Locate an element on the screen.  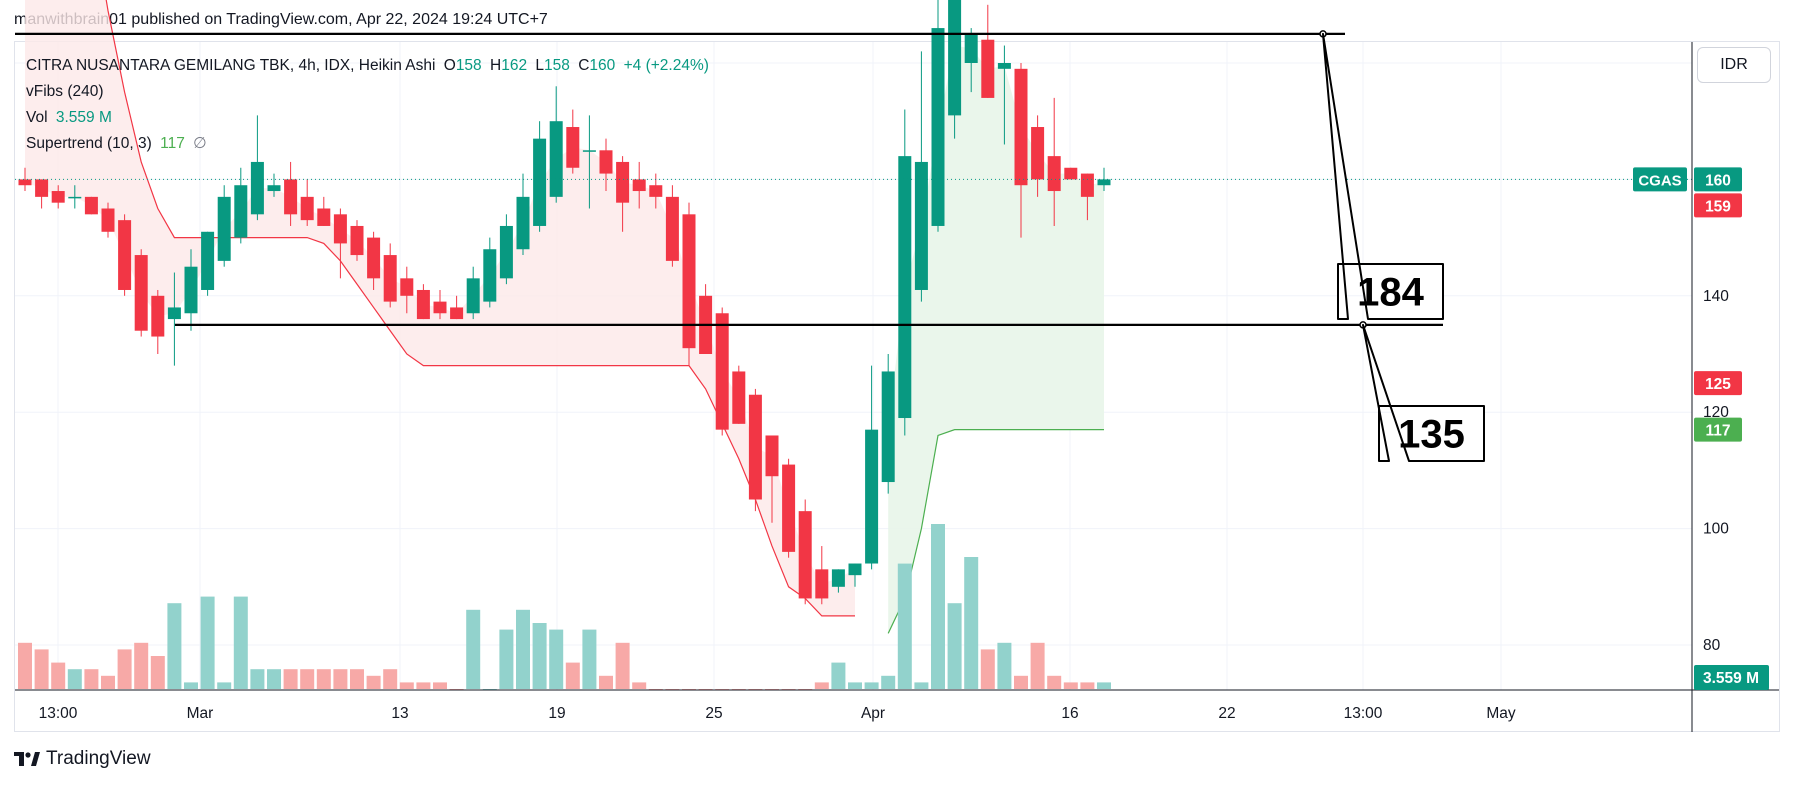
ohlc-close-label: C is located at coordinates (584, 65).